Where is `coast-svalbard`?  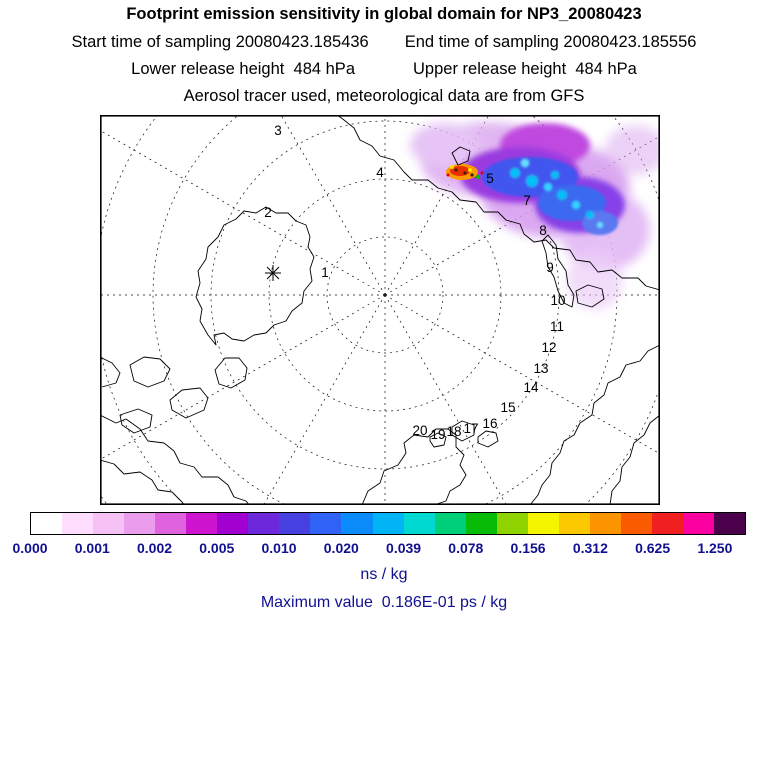
coast-svalbard is located at coordinates (461, 156).